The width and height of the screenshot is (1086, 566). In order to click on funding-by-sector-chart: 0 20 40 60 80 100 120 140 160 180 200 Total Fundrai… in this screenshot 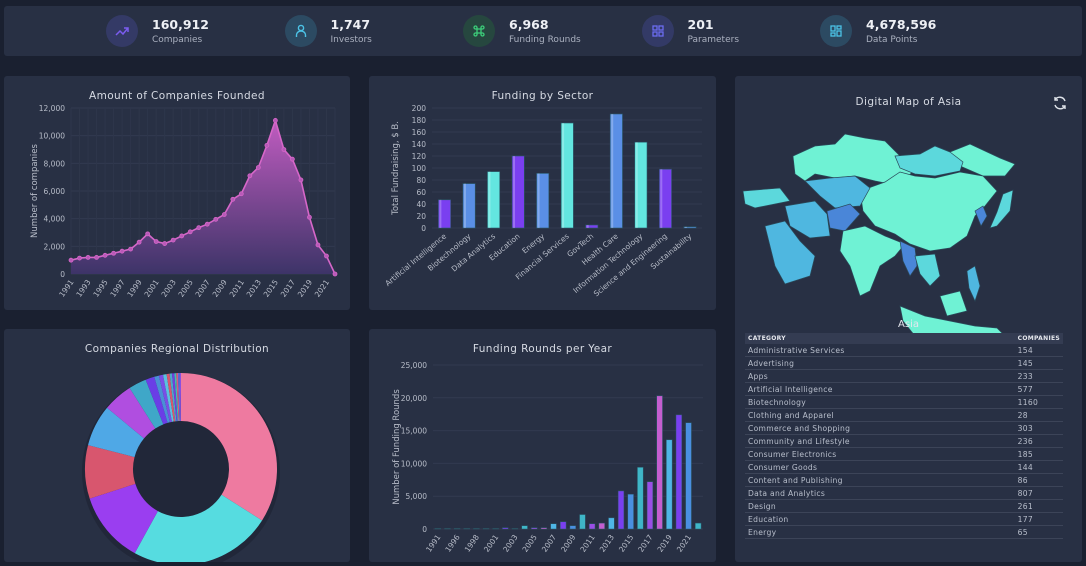, I will do `click(542, 201)`.